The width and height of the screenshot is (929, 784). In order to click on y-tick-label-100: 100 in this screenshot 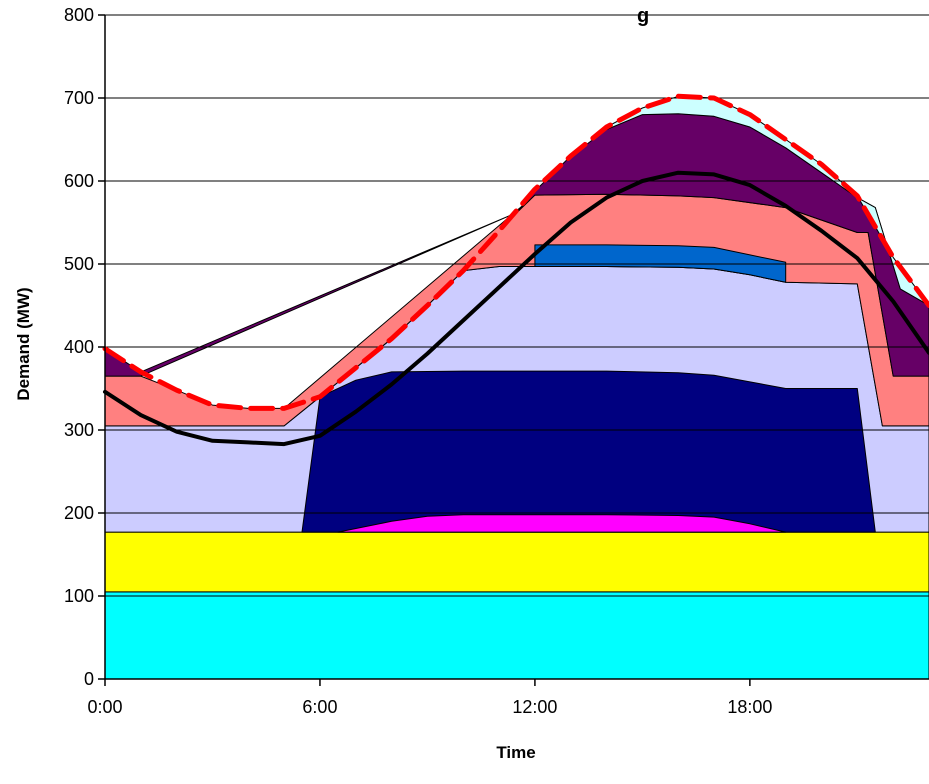, I will do `click(79, 596)`.